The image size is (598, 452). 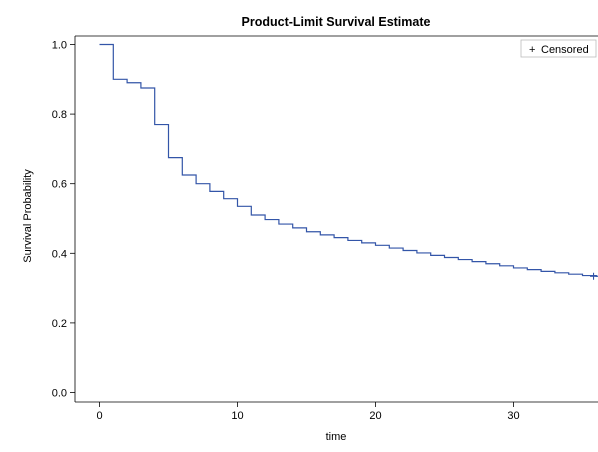 I want to click on legend-box, so click(x=558, y=48).